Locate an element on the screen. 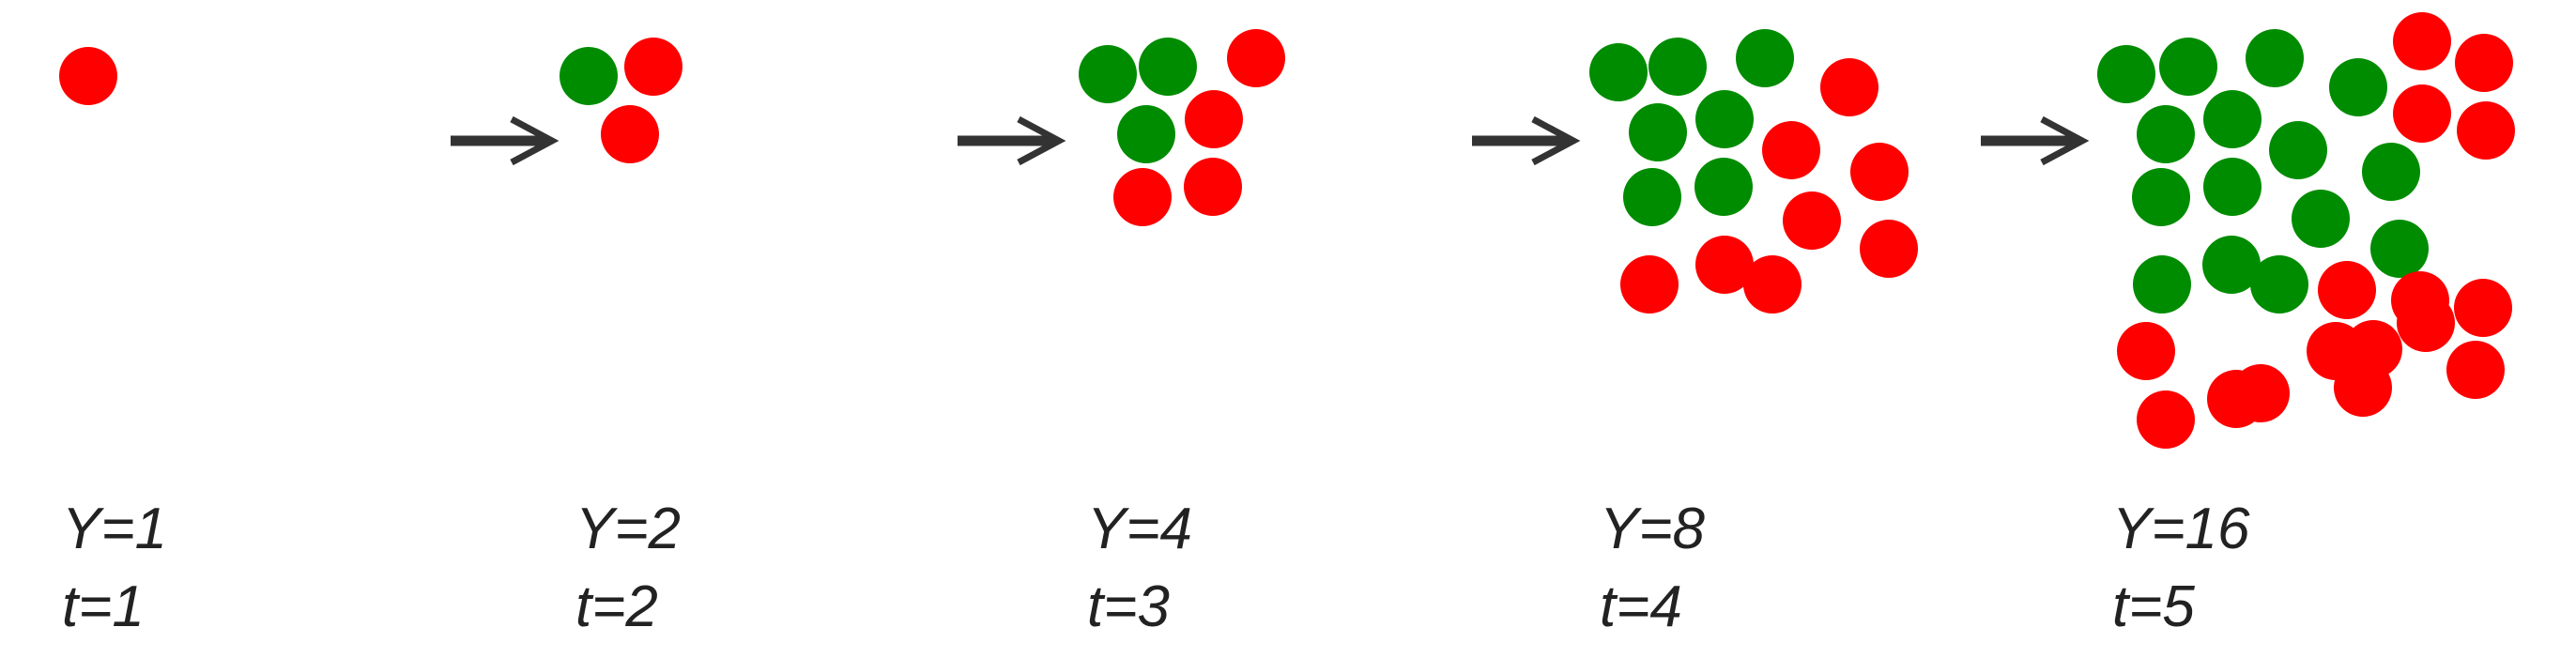 The image size is (2576, 658). step-4-y-label: Y=8 is located at coordinates (1653, 529).